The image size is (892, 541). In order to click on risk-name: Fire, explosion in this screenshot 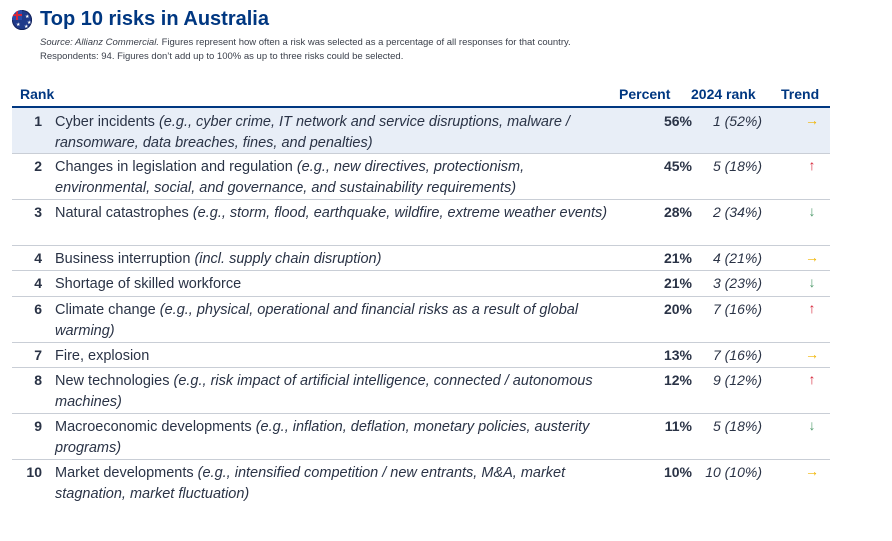, I will do `click(102, 356)`.